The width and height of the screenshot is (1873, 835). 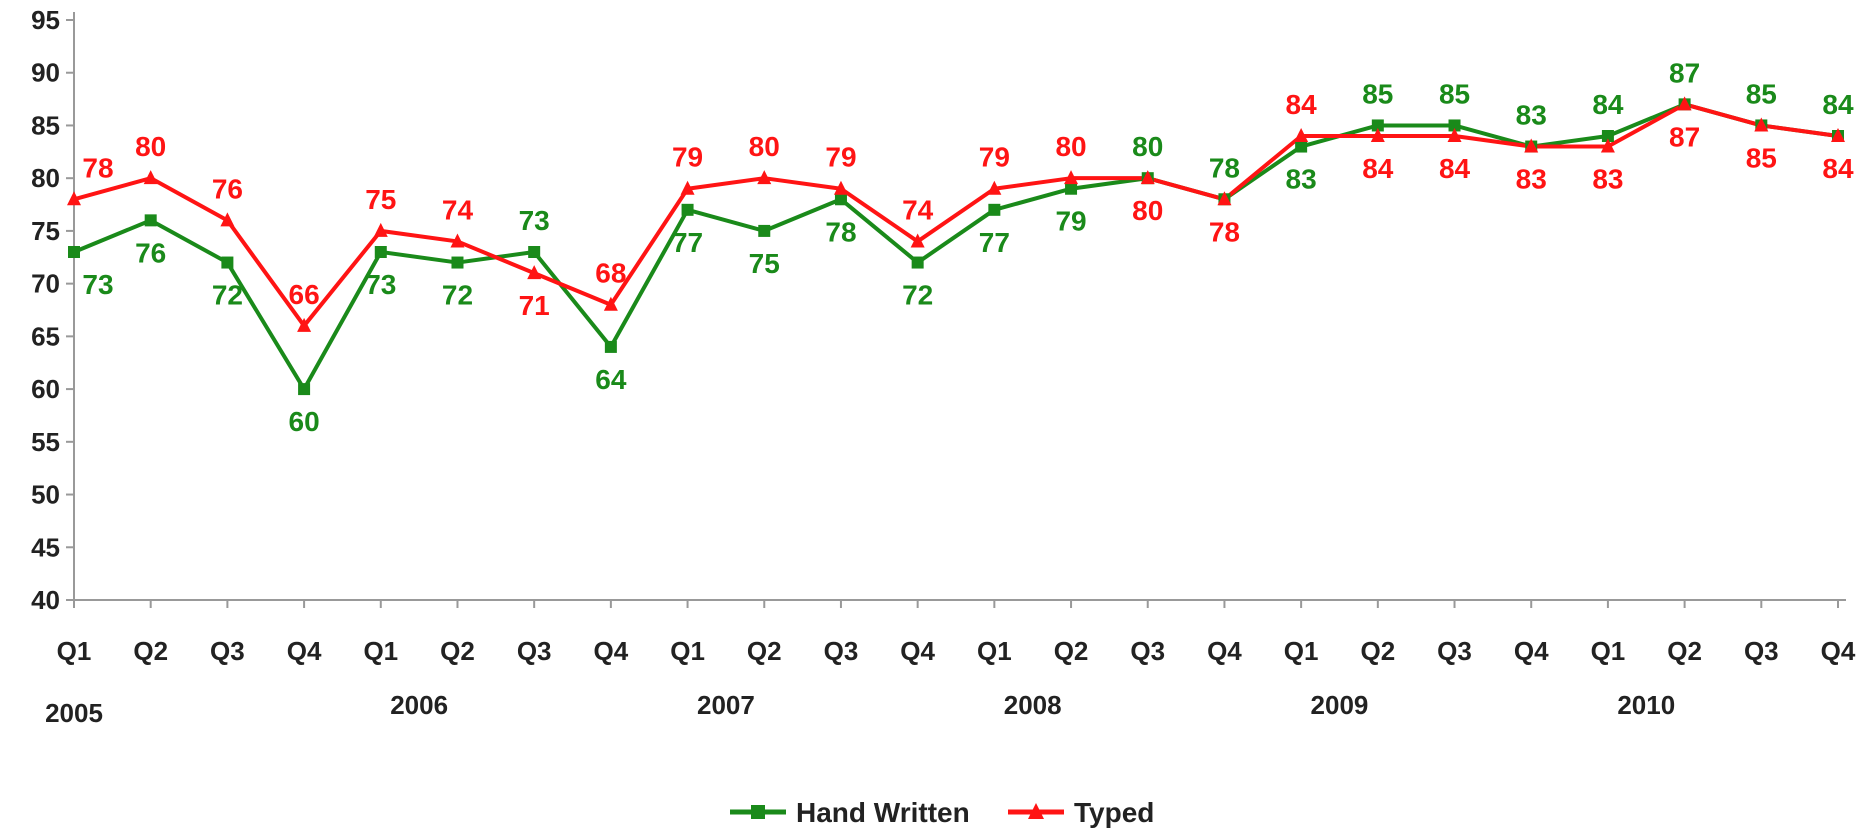 What do you see at coordinates (611, 379) in the screenshot?
I see `data-label: 64` at bounding box center [611, 379].